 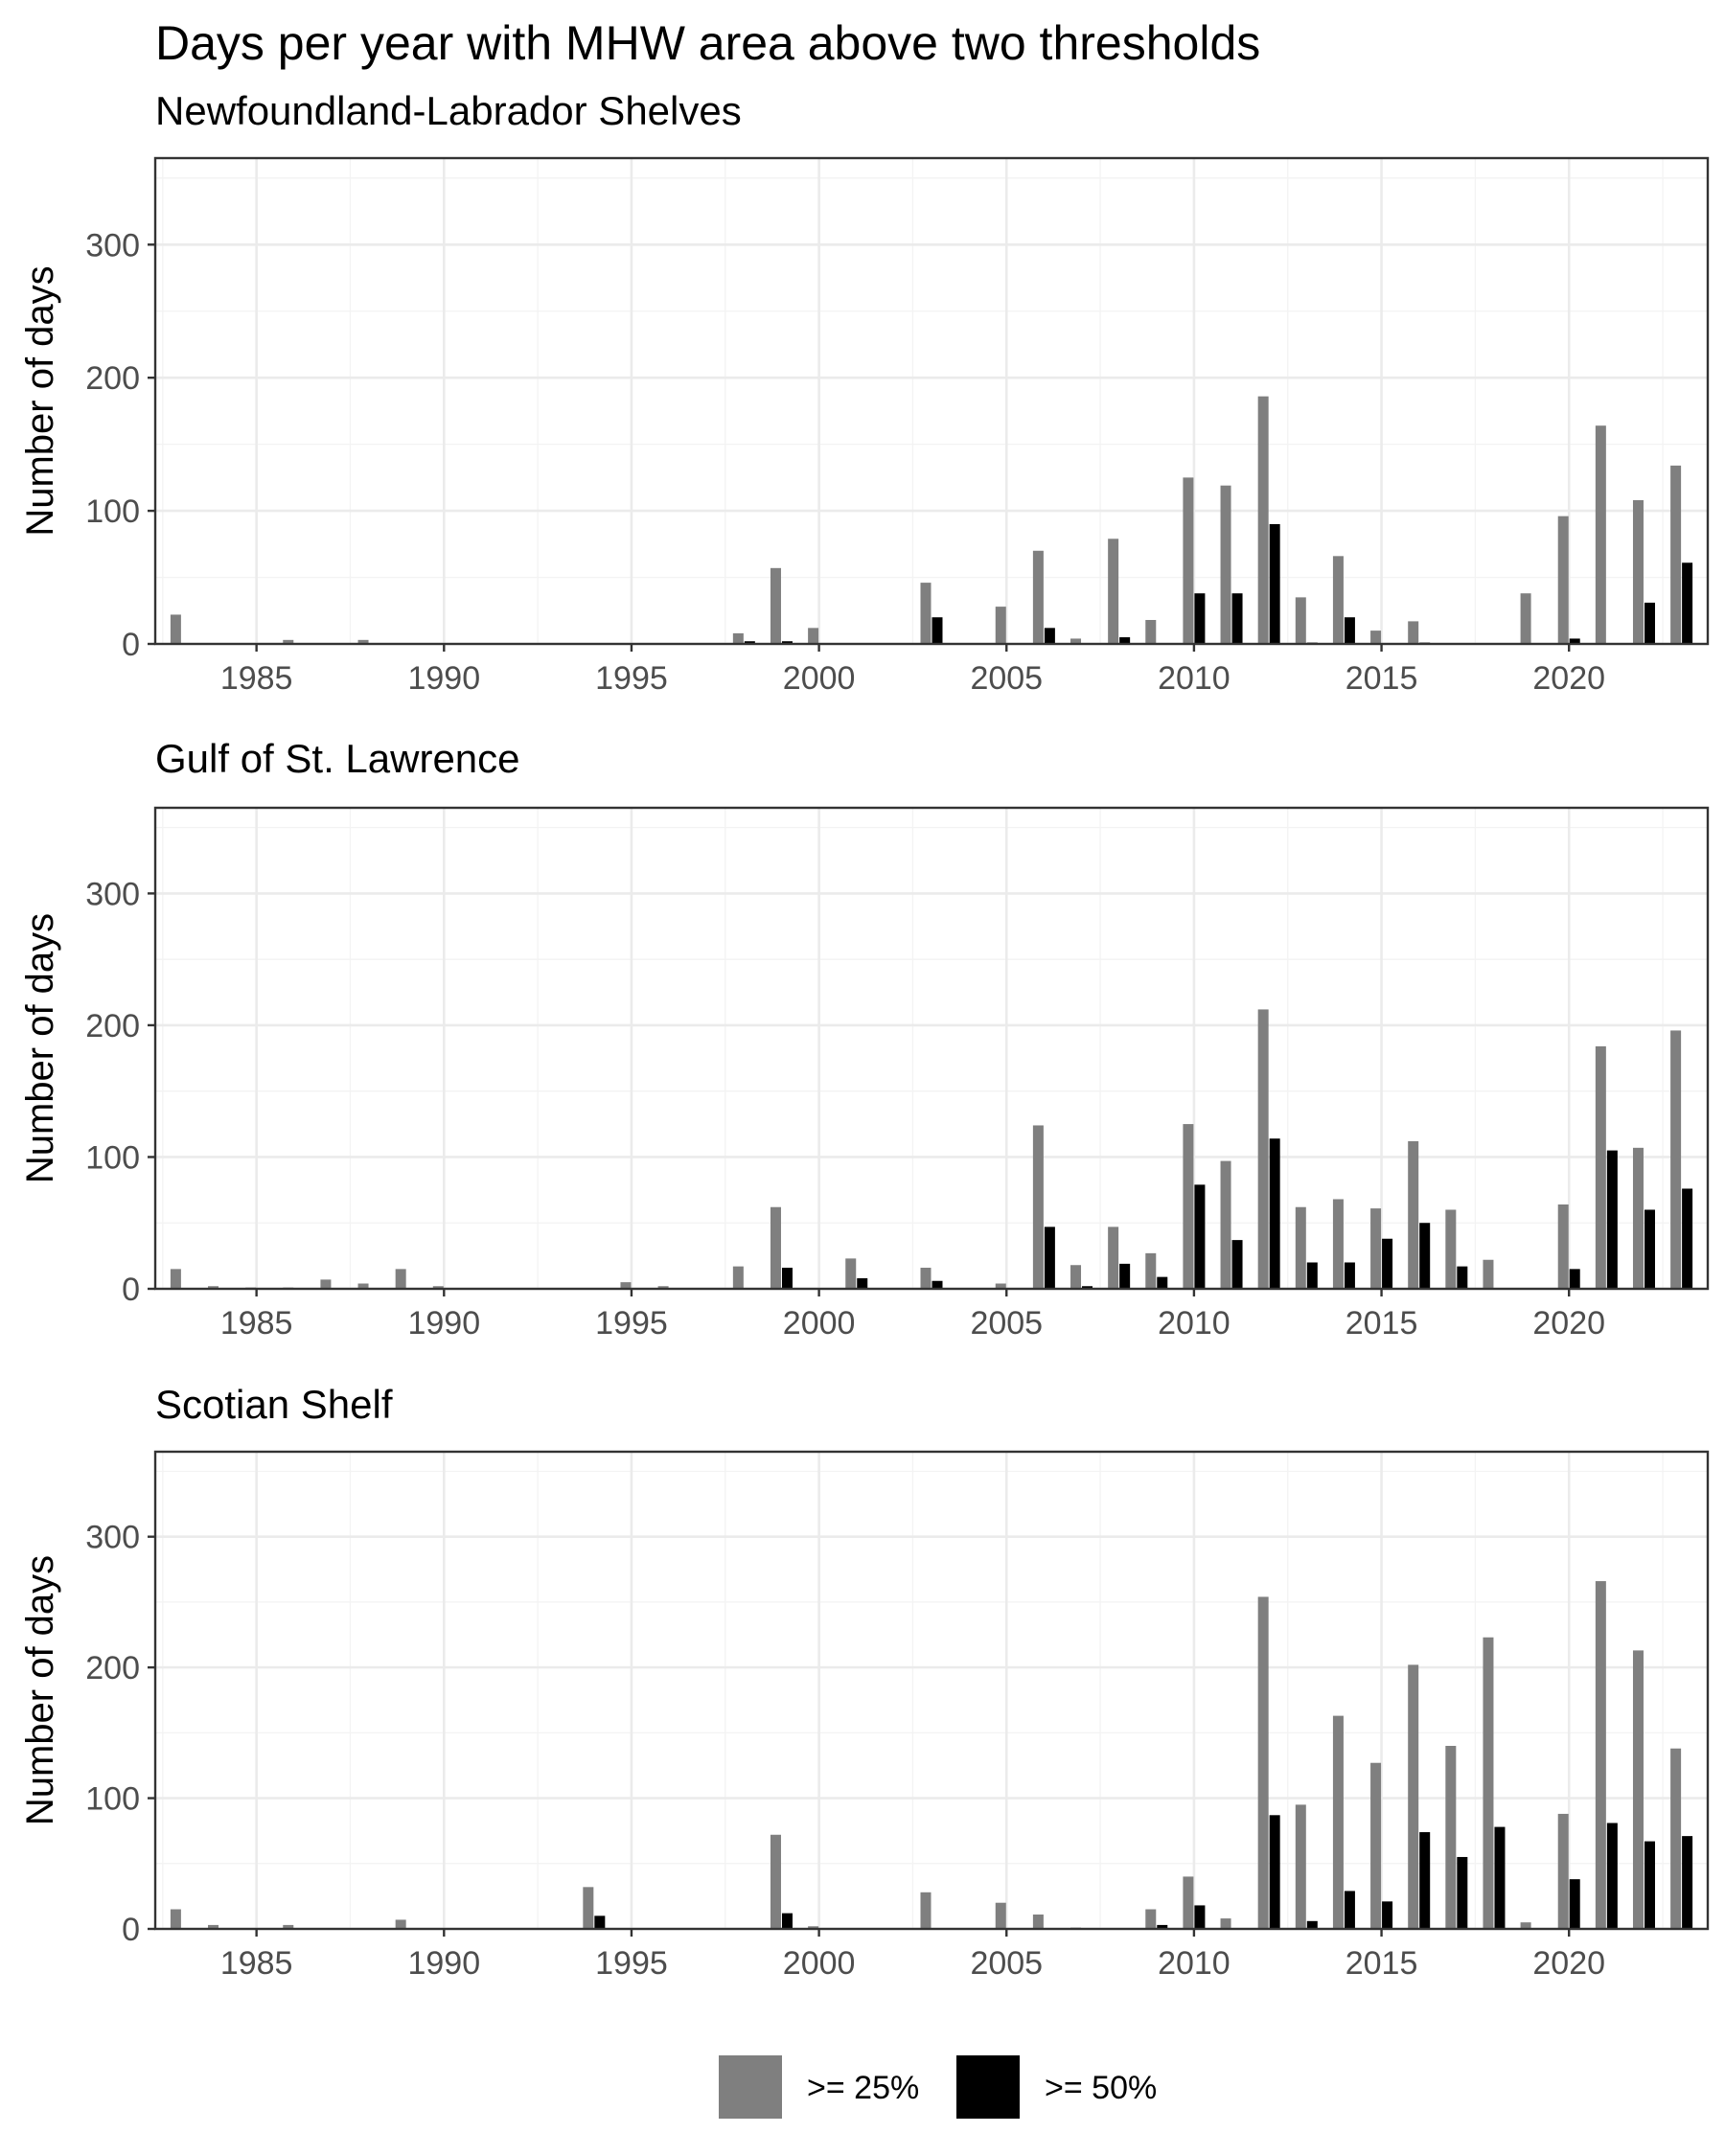 I want to click on bar-ge25-1999, so click(x=775, y=1247).